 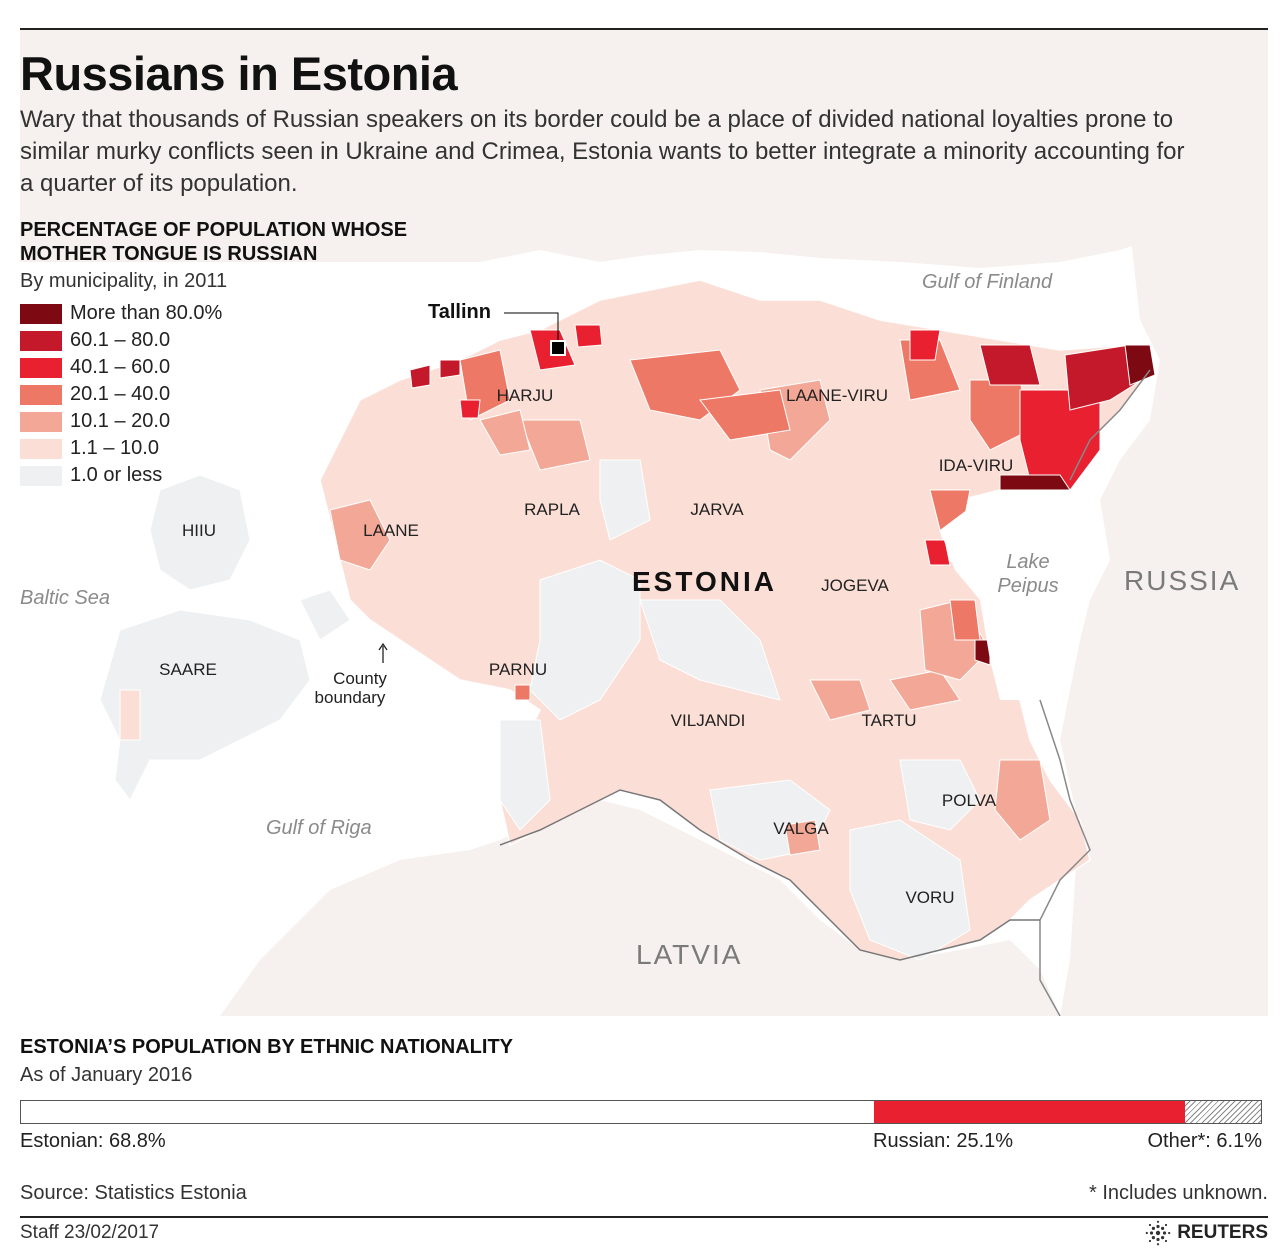 I want to click on lake-label-line1: Lake, so click(x=1027, y=562).